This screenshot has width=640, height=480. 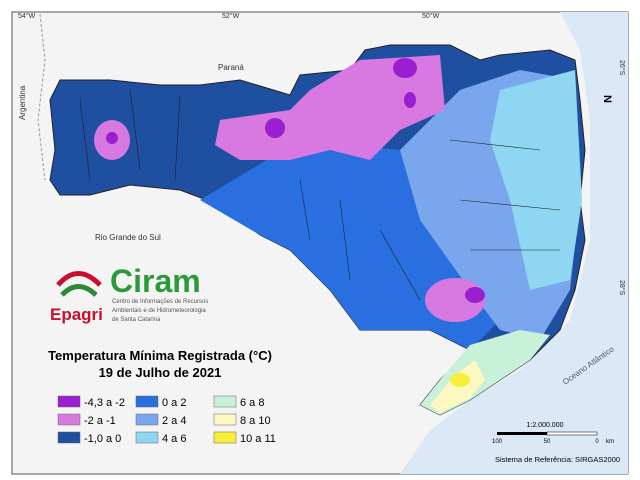 I want to click on scale-ratio: 1:2.000.000, so click(x=545, y=425).